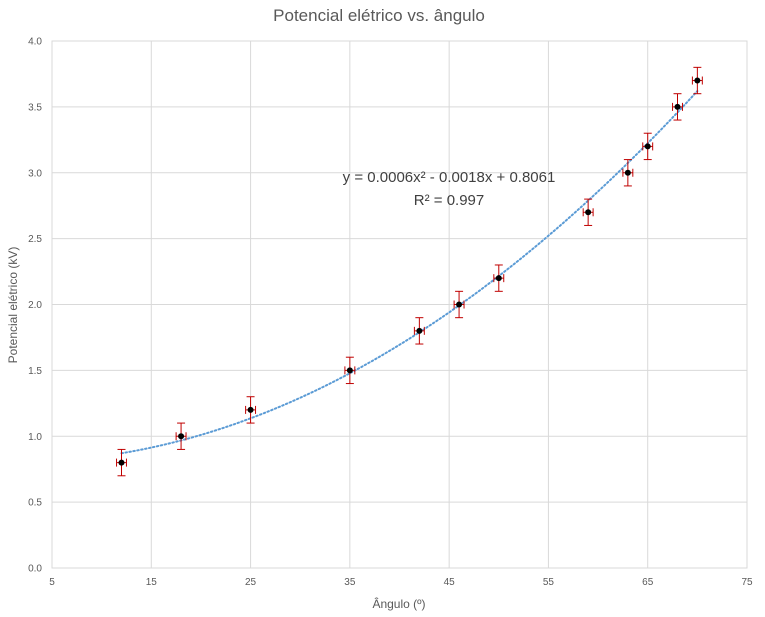 The width and height of the screenshot is (765, 617). Describe the element at coordinates (648, 582) in the screenshot. I see `x-tick-label: 65` at that location.